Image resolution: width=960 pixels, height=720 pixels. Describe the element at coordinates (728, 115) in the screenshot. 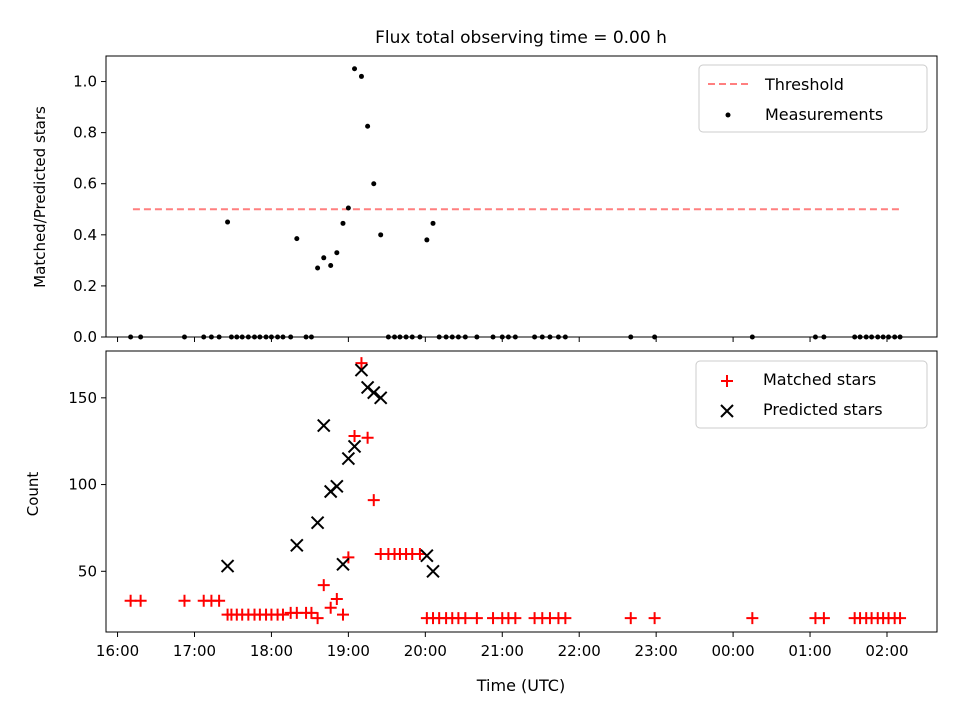

I see `legend-measurements-swatch` at that location.